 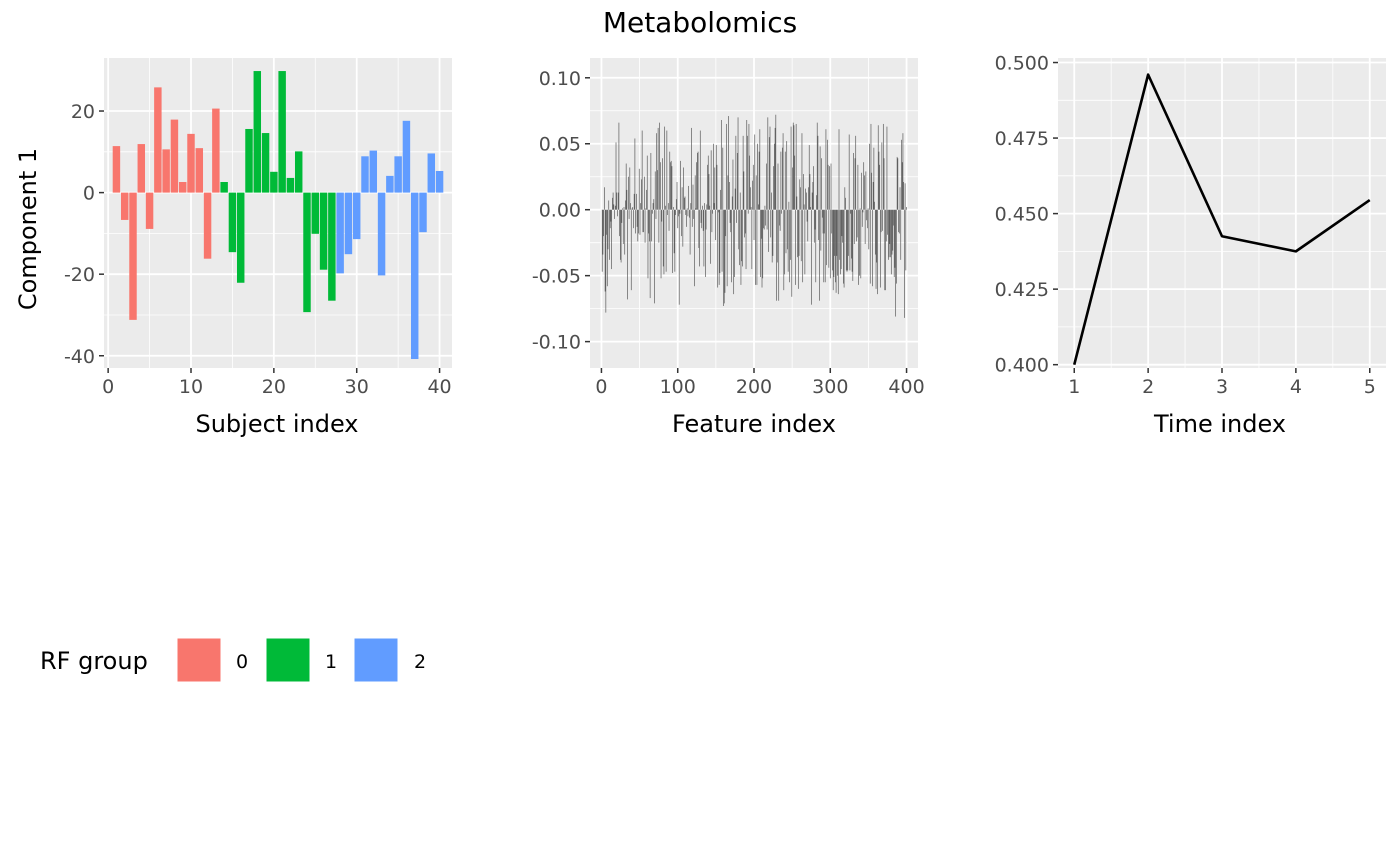 I want to click on feature-x-tick-label: 300, so click(x=830, y=387).